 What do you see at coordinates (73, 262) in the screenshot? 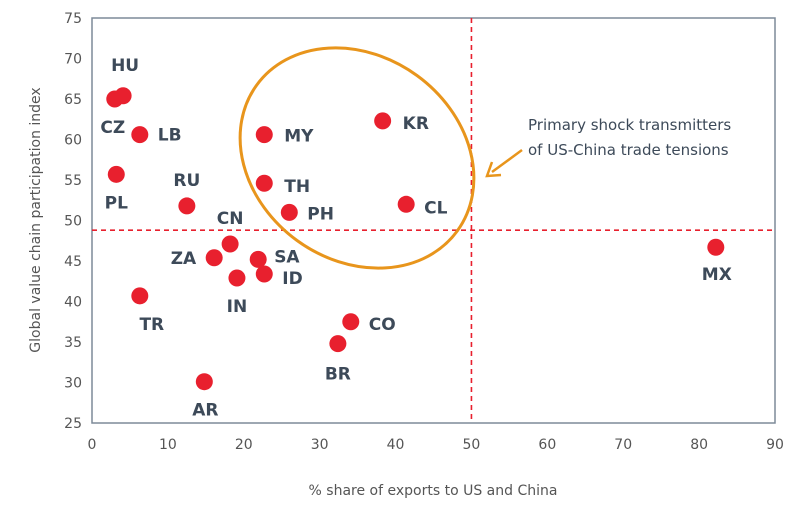
I see `y-tick-label: 45` at bounding box center [73, 262].